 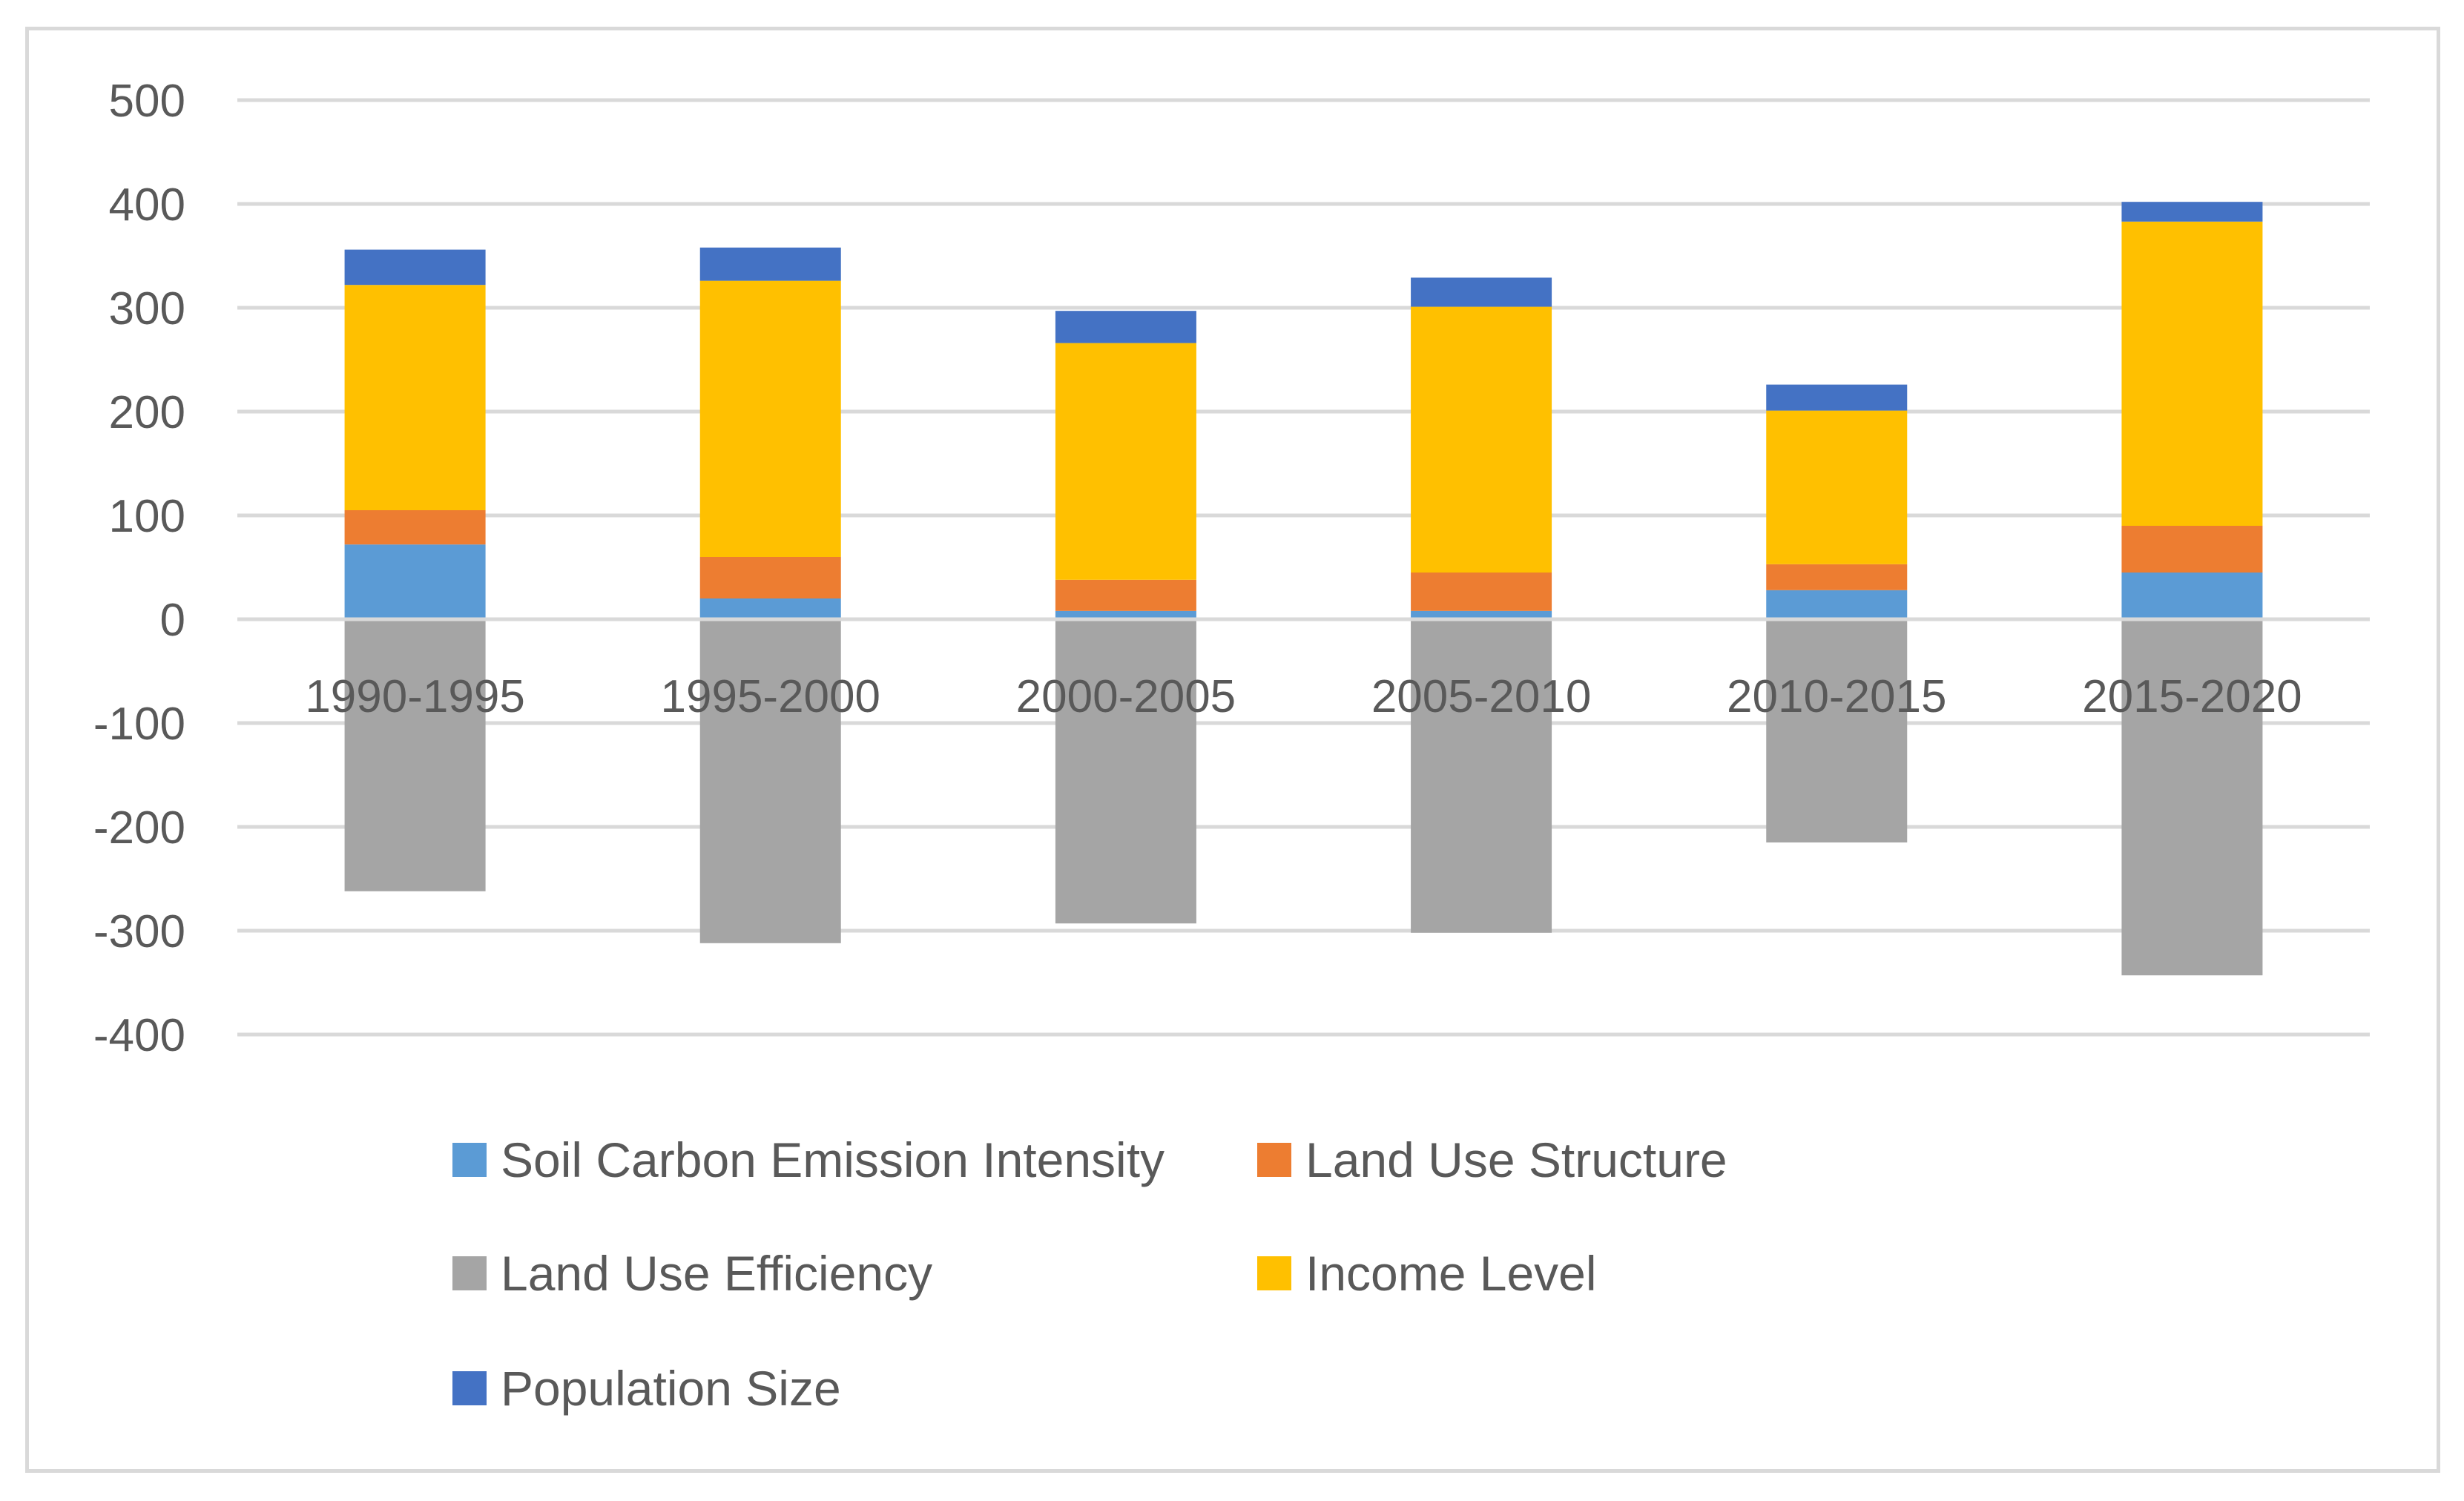 I want to click on x-tick-label: 2015-2020, so click(x=2192, y=696).